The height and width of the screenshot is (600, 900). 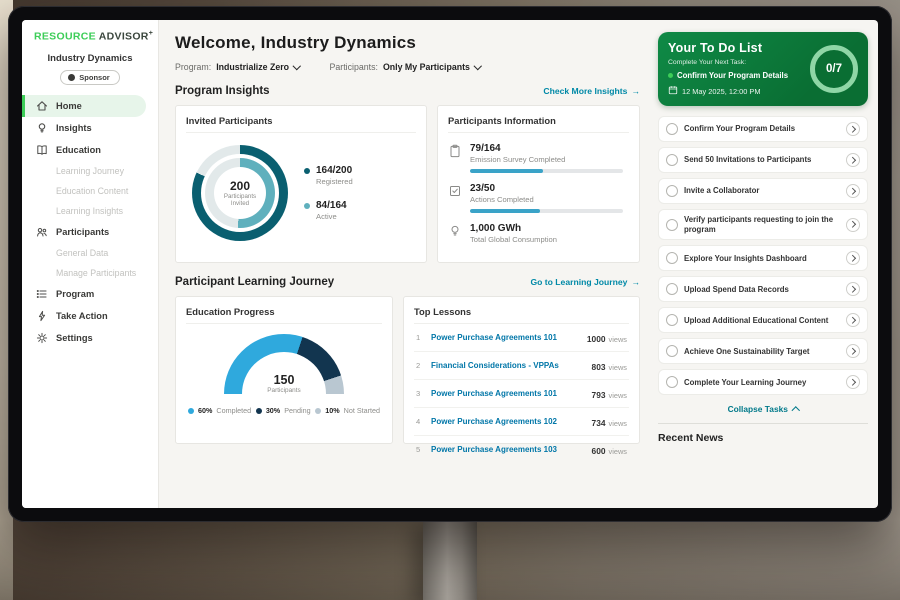 What do you see at coordinates (240, 193) in the screenshot?
I see `invited-participants-donut-chart: 200 Participants Invited` at bounding box center [240, 193].